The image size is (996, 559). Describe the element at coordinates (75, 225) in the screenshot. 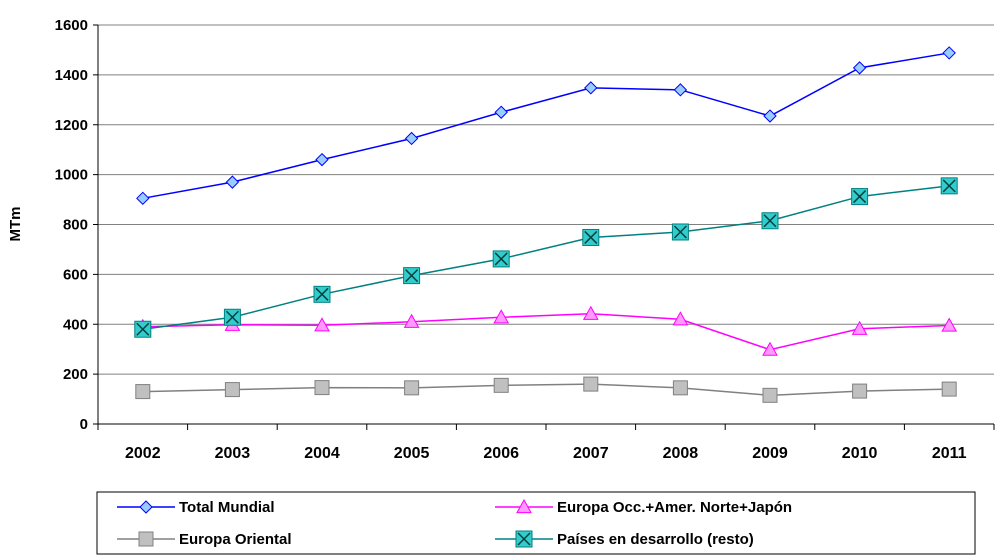

I see `y-tick-label: 800` at that location.